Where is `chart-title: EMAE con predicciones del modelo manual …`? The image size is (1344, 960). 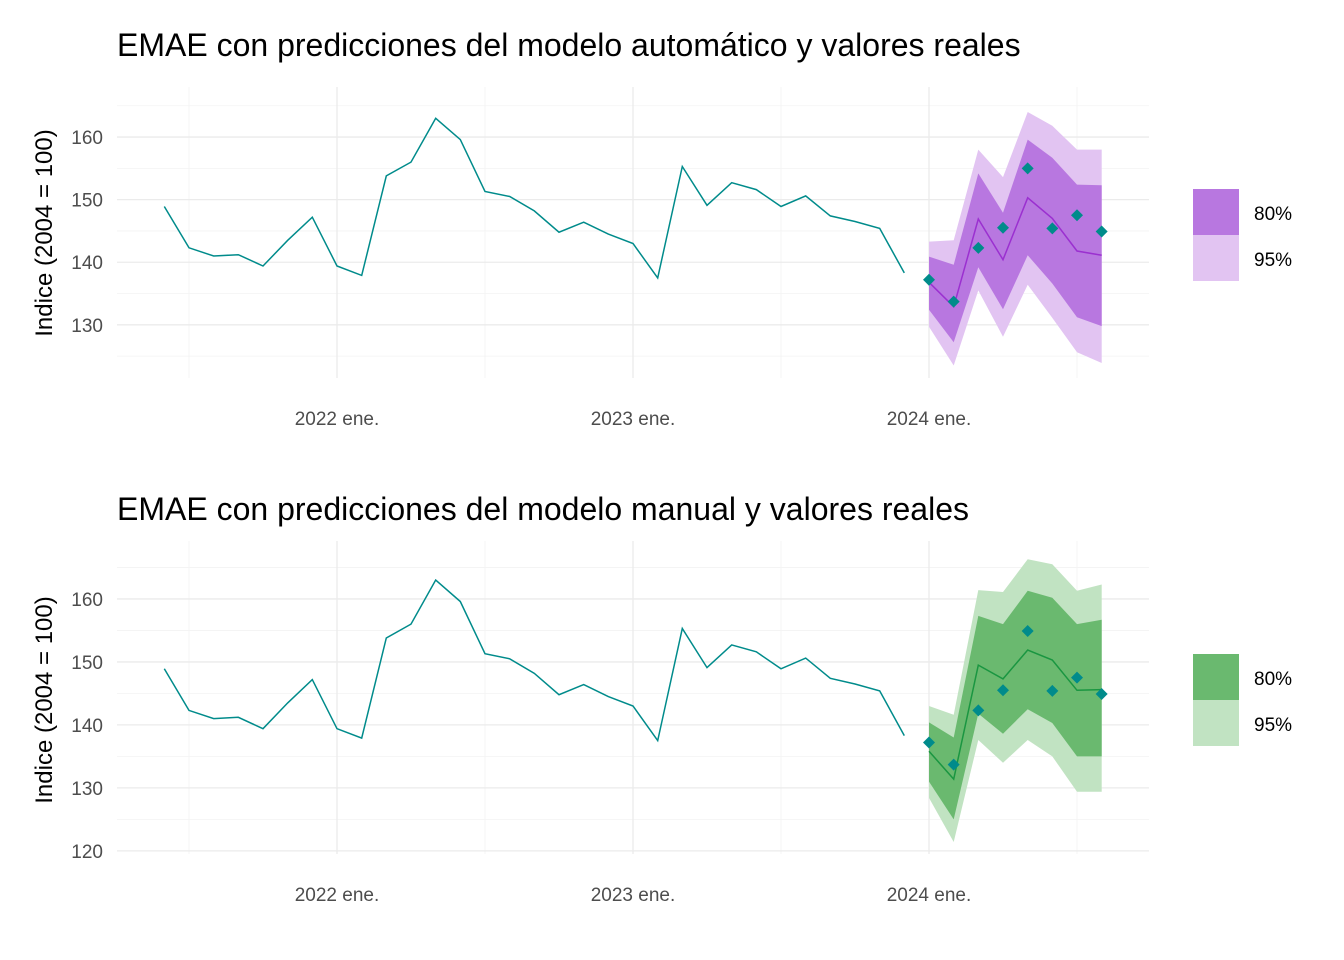
chart-title: EMAE con predicciones del modelo manual … is located at coordinates (543, 509).